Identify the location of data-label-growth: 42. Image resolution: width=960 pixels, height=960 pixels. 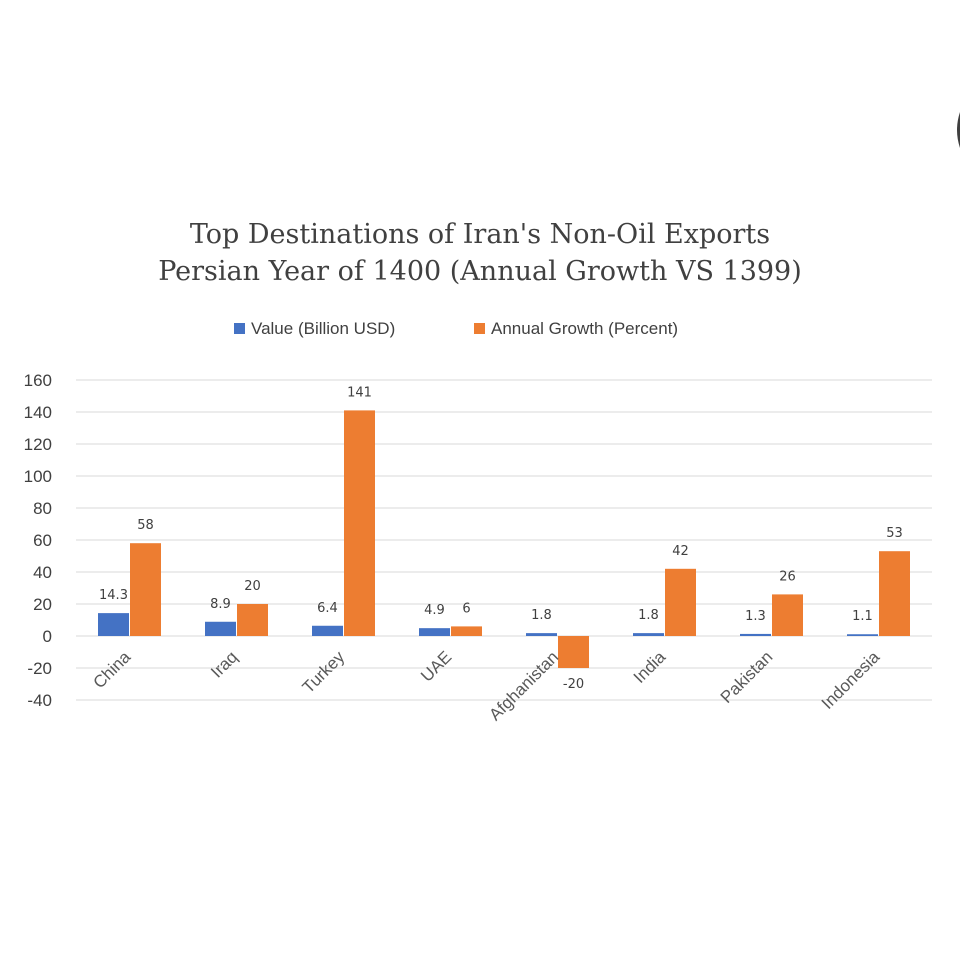
(680, 551).